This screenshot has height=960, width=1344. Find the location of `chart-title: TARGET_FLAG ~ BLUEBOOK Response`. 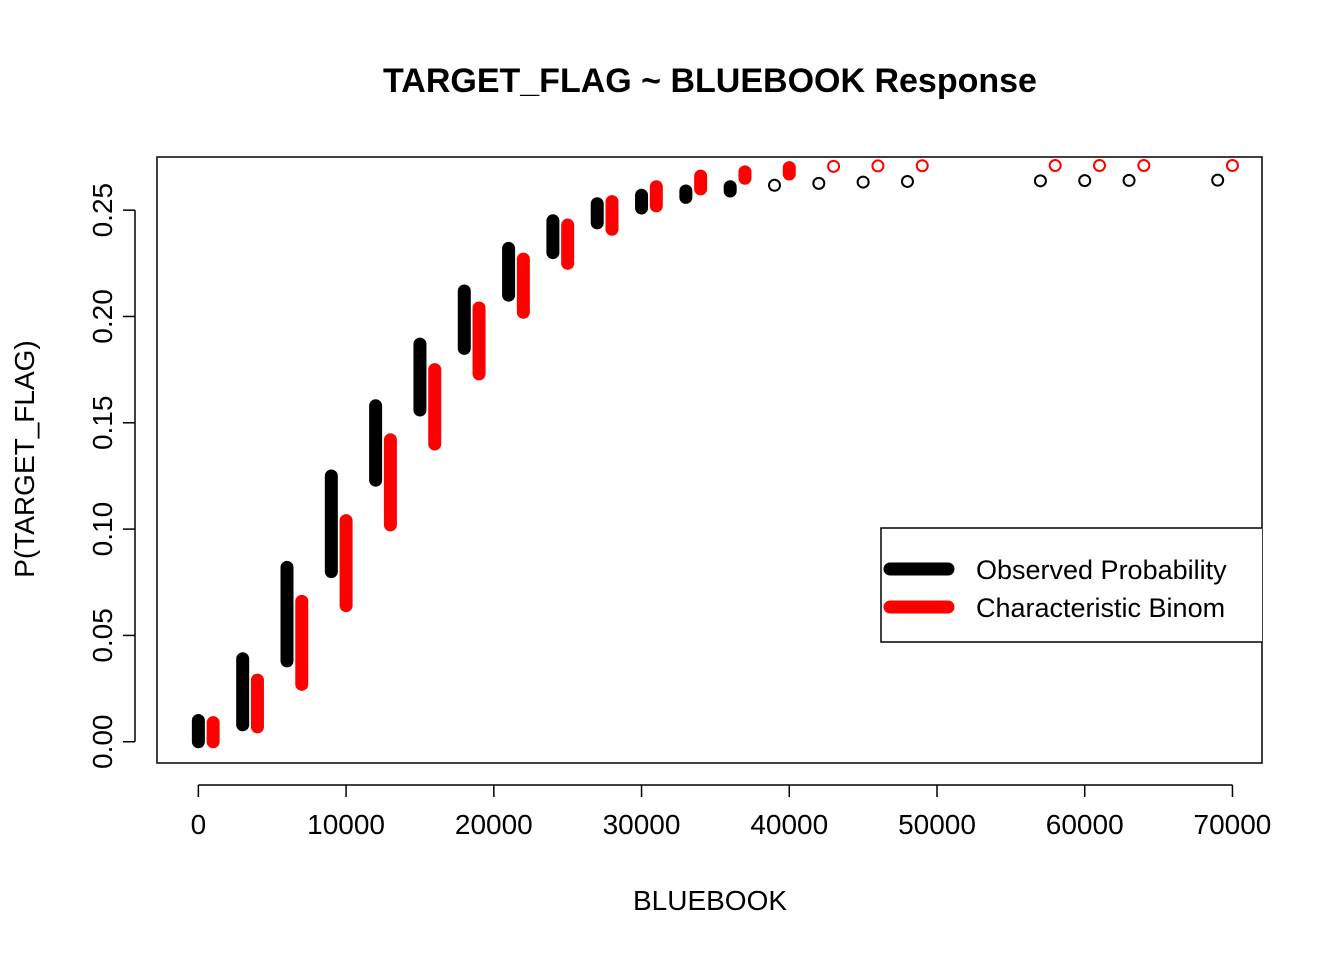

chart-title: TARGET_FLAG ~ BLUEBOOK Response is located at coordinates (710, 81).